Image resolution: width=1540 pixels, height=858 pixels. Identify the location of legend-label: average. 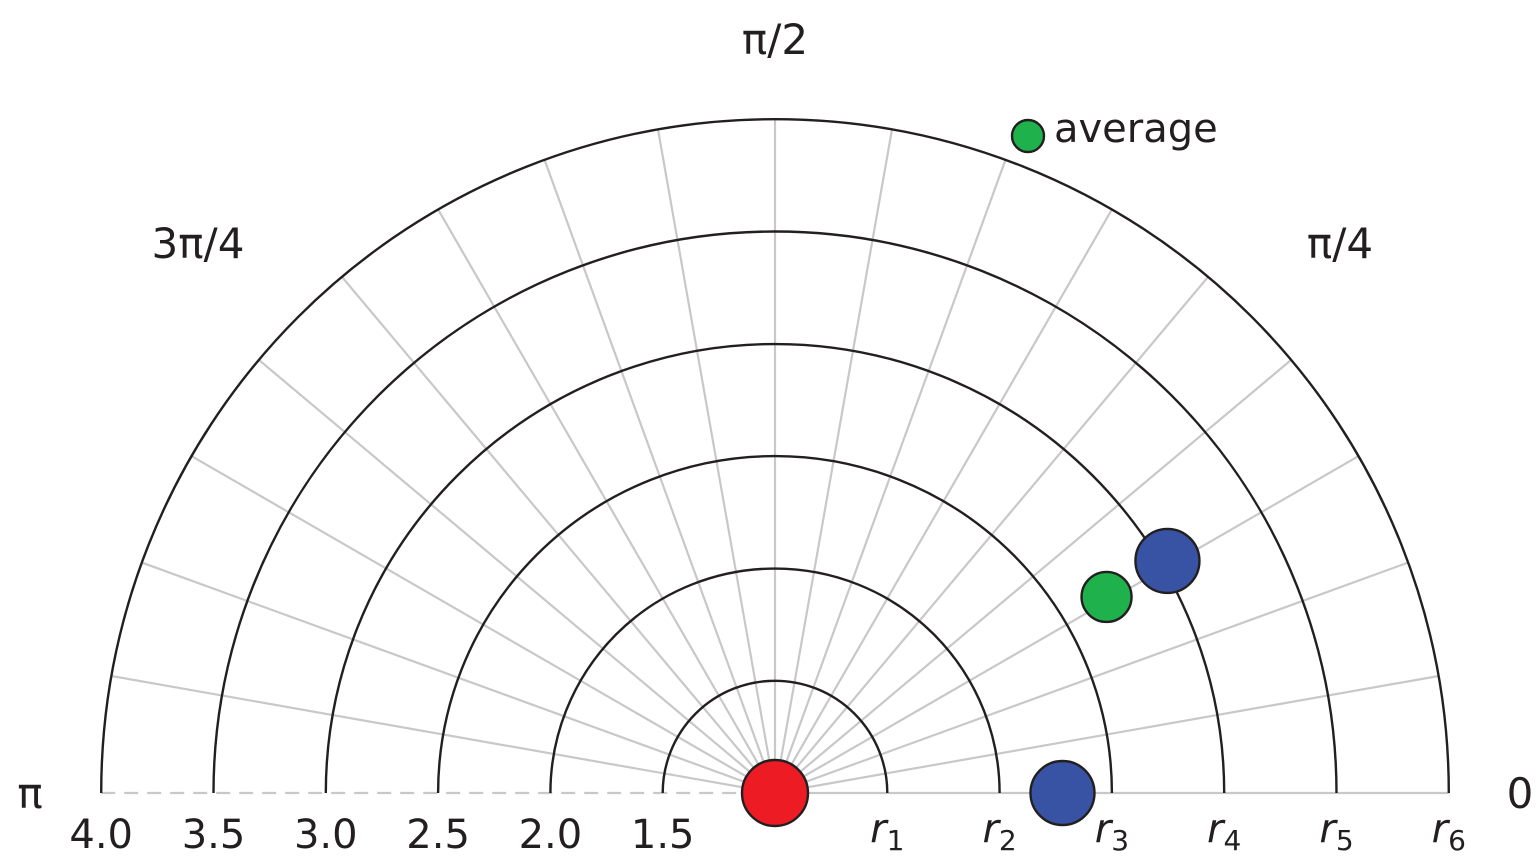
(1136, 129).